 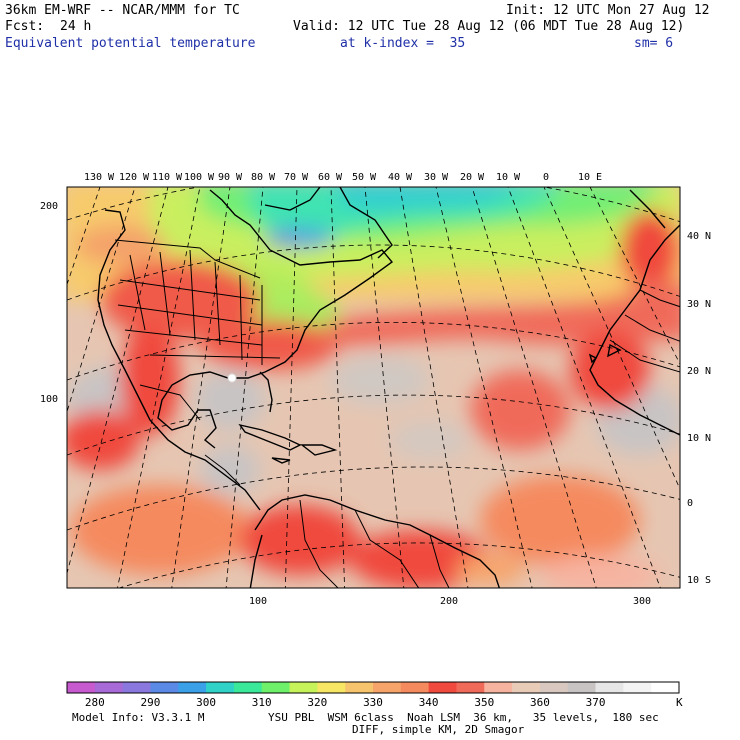 I want to click on colorbar-label: 340, so click(x=429, y=702).